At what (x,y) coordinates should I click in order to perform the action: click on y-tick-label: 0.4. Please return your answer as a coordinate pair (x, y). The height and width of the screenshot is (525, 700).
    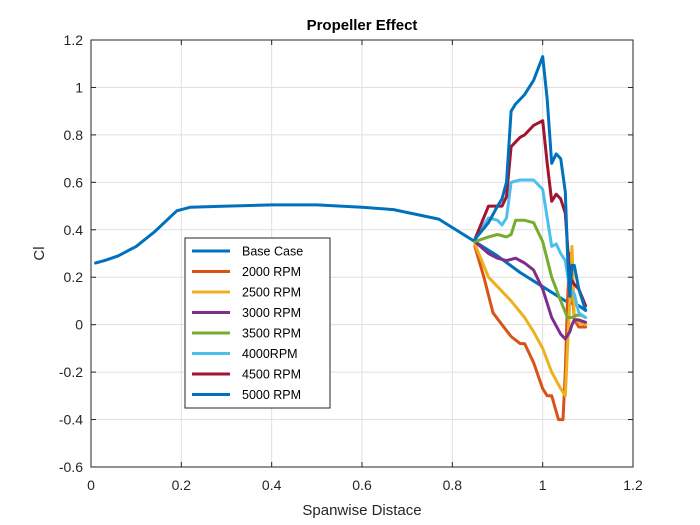
    Looking at the image, I should click on (74, 230).